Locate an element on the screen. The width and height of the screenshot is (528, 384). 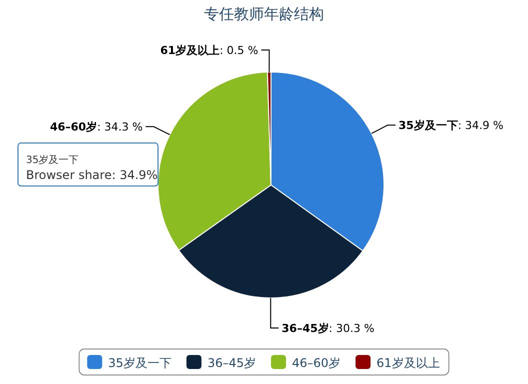
legend-label: 46–60岁 is located at coordinates (316, 363).